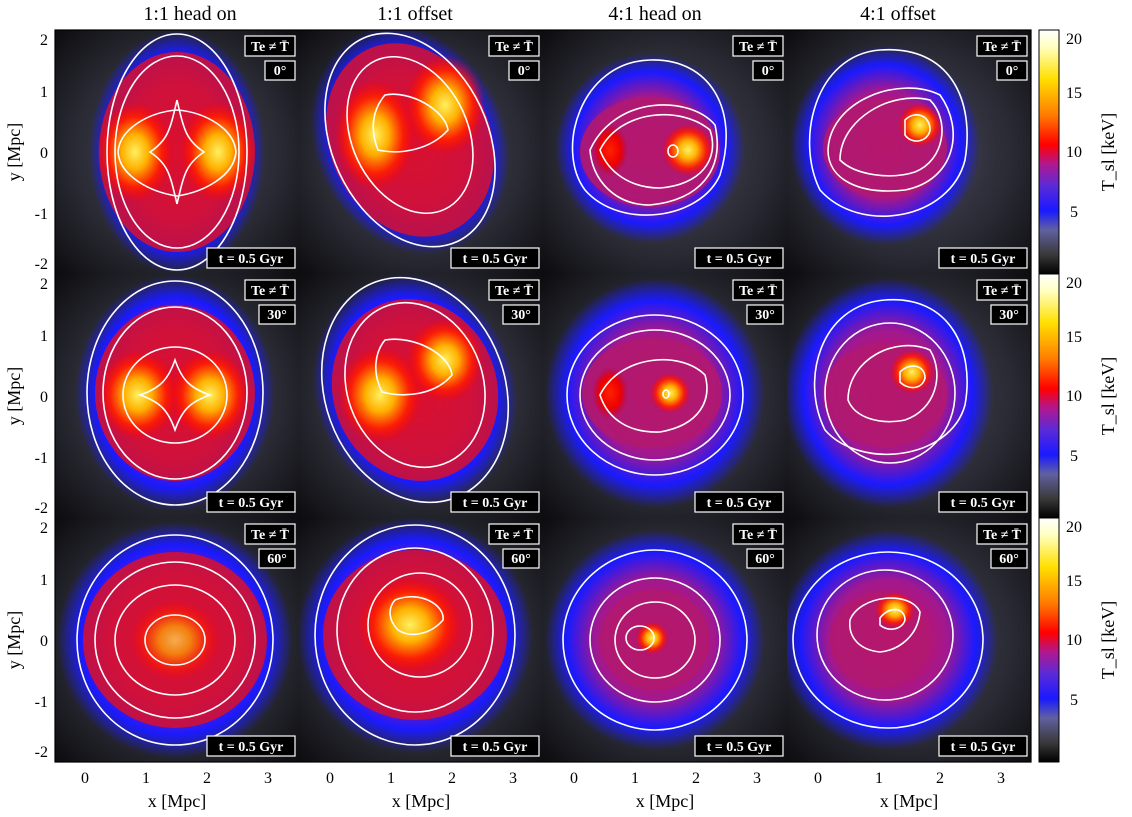 Image resolution: width=1132 pixels, height=817 pixels. I want to click on x-axis-col-3: 0 1 2 3 x [Mpc], so click(909, 790).